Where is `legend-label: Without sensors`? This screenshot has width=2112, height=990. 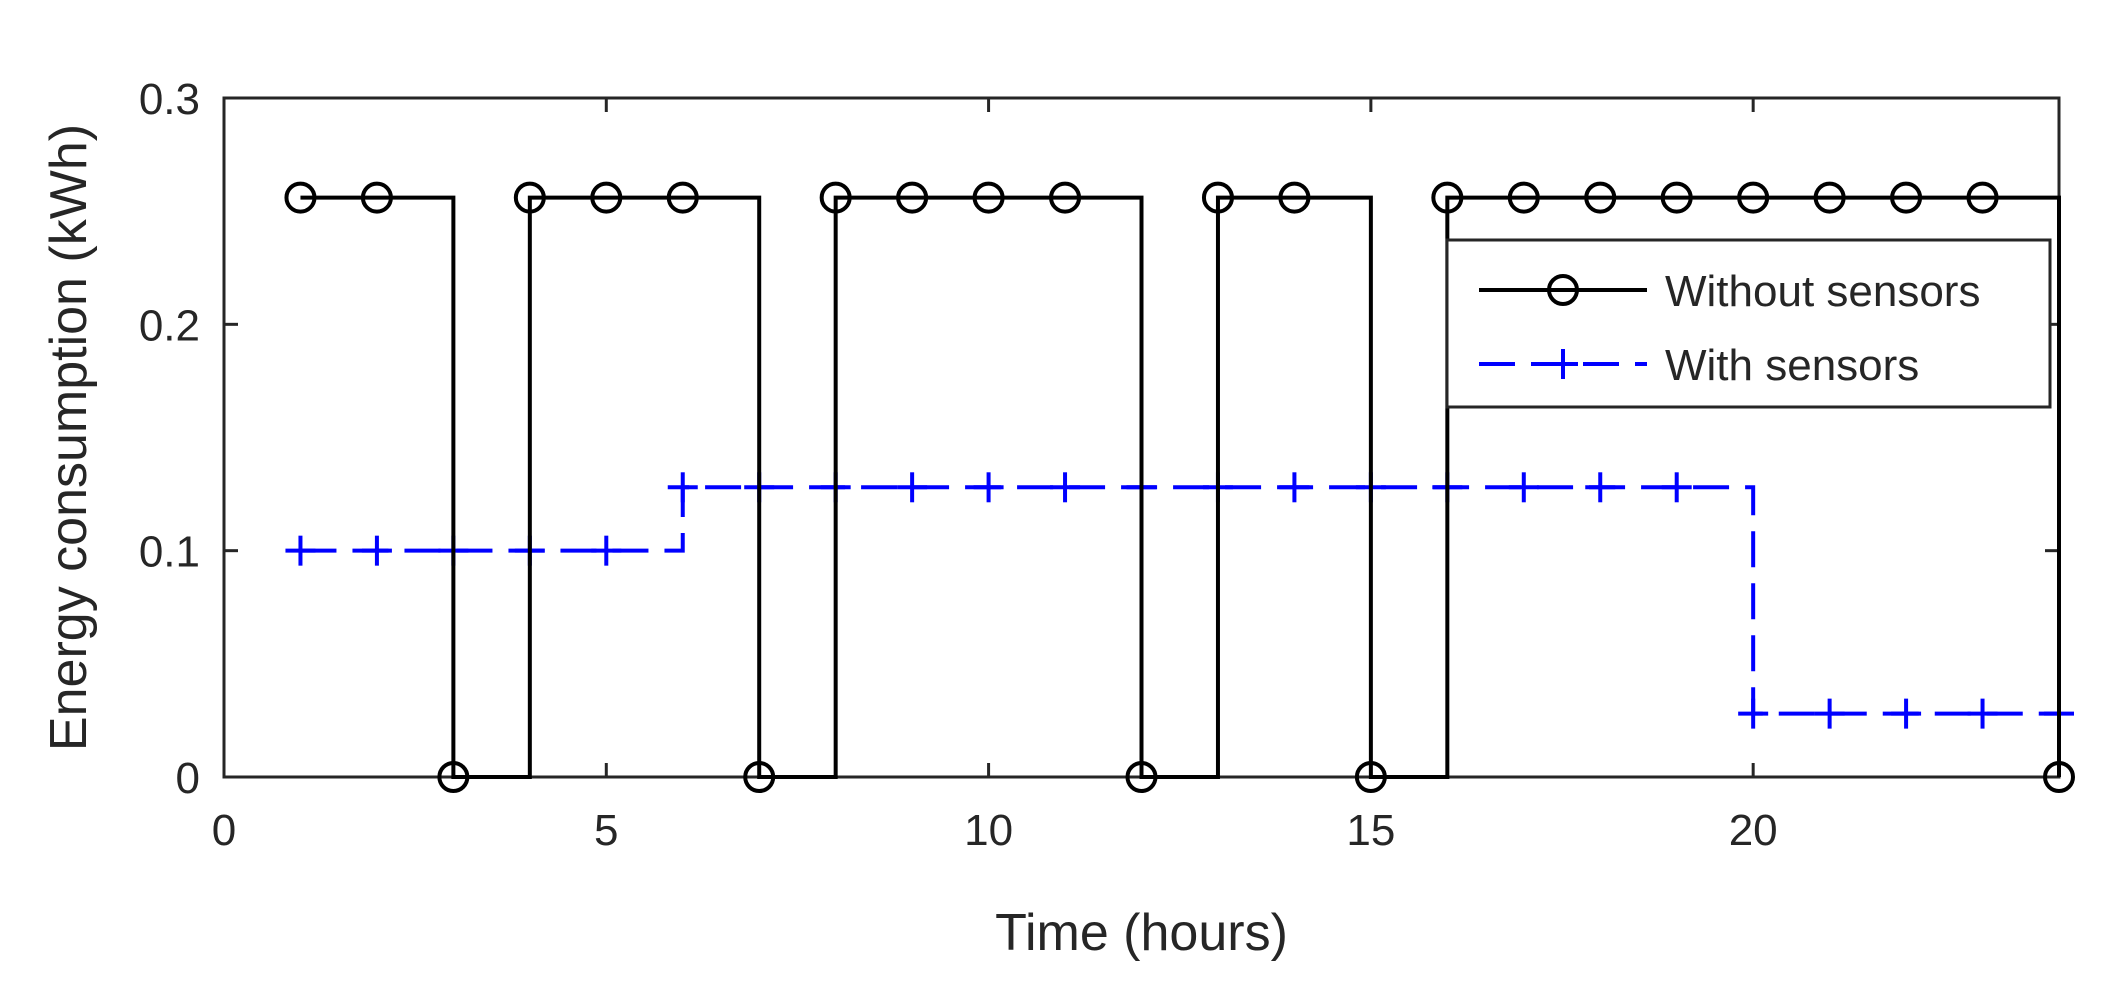
legend-label: Without sensors is located at coordinates (1822, 291).